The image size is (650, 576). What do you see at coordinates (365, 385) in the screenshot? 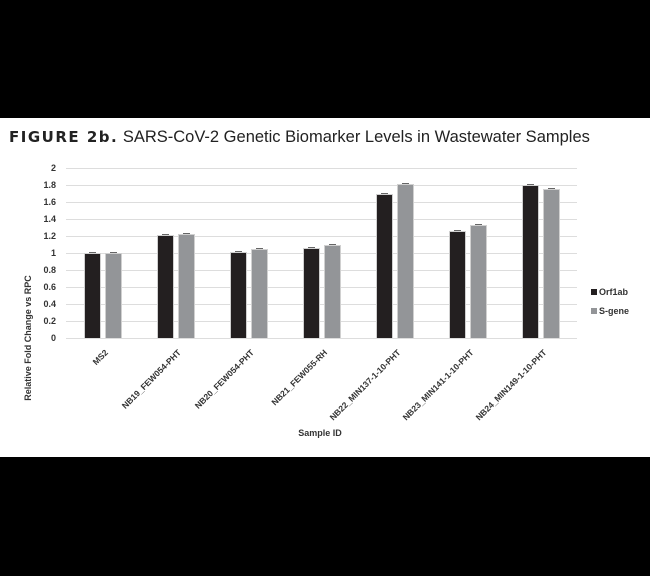
I see `x-tick-label: NB22_MIN137-1-10-PHT` at bounding box center [365, 385].